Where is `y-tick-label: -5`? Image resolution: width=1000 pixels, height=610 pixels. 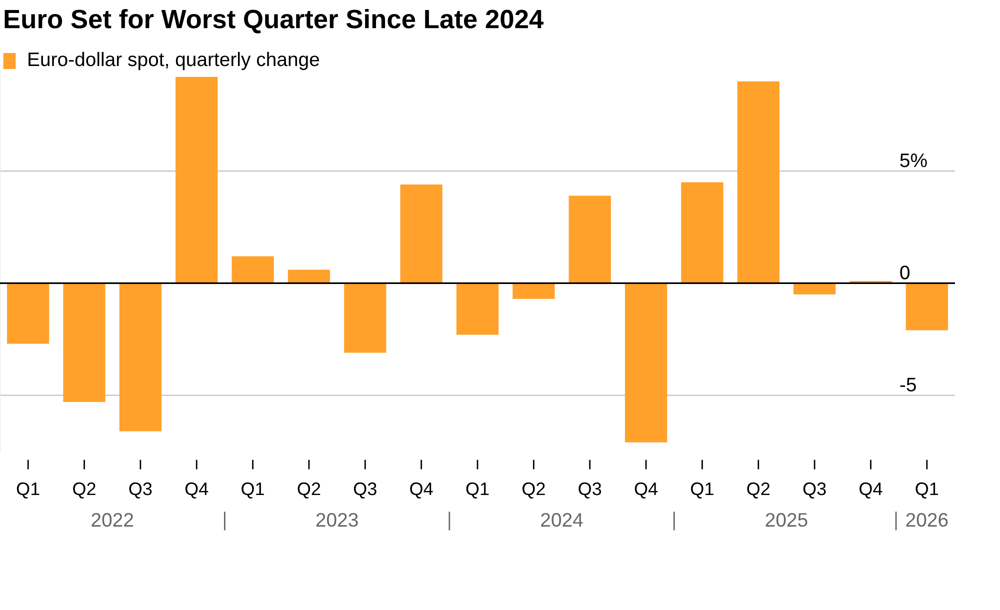
y-tick-label: -5 is located at coordinates (908, 385).